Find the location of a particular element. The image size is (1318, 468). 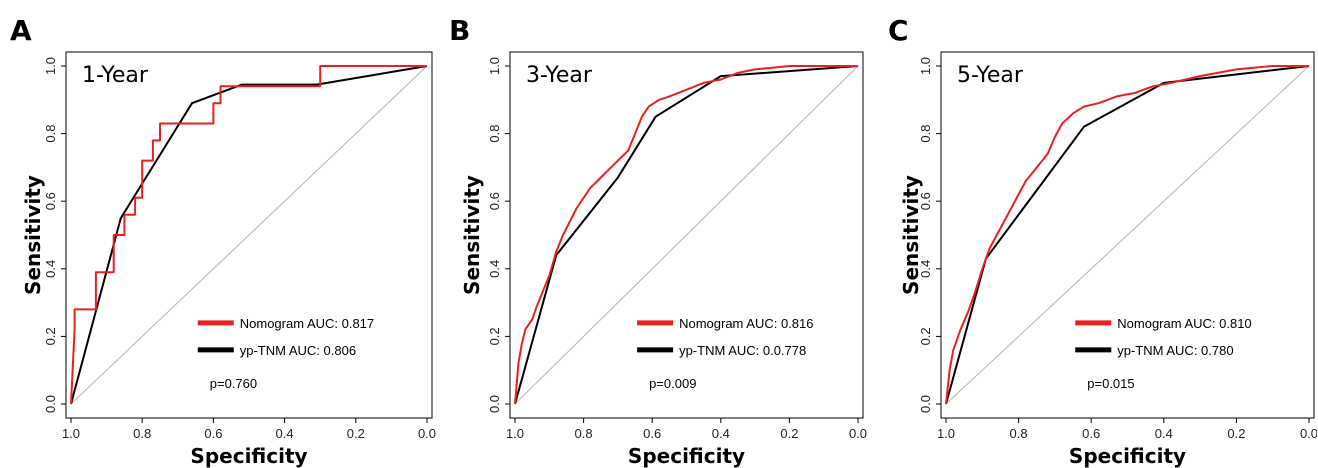

p-value: p=0.015 is located at coordinates (1110, 383).